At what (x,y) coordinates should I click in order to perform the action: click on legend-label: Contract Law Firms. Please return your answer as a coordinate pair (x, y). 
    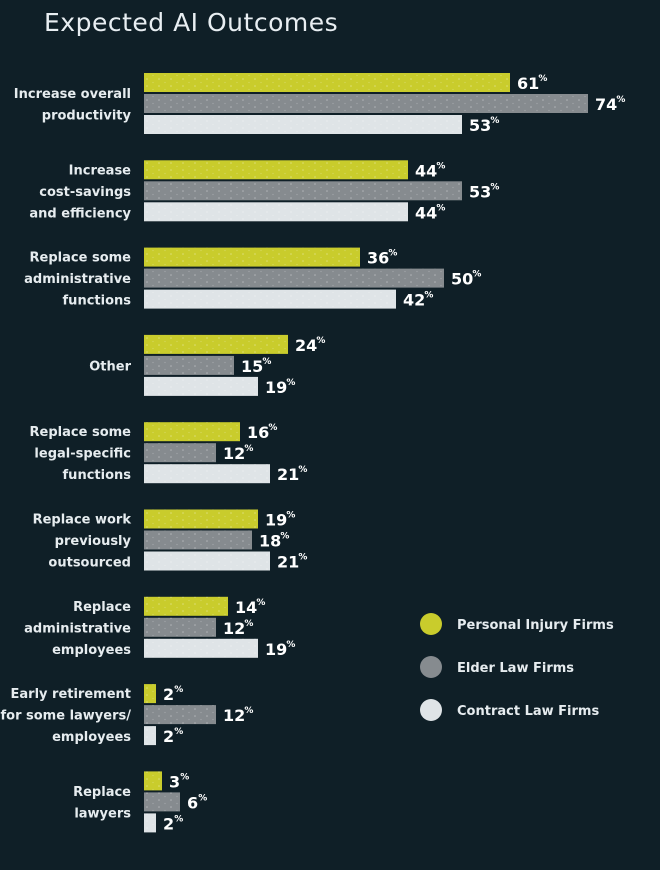
    Looking at the image, I should click on (528, 711).